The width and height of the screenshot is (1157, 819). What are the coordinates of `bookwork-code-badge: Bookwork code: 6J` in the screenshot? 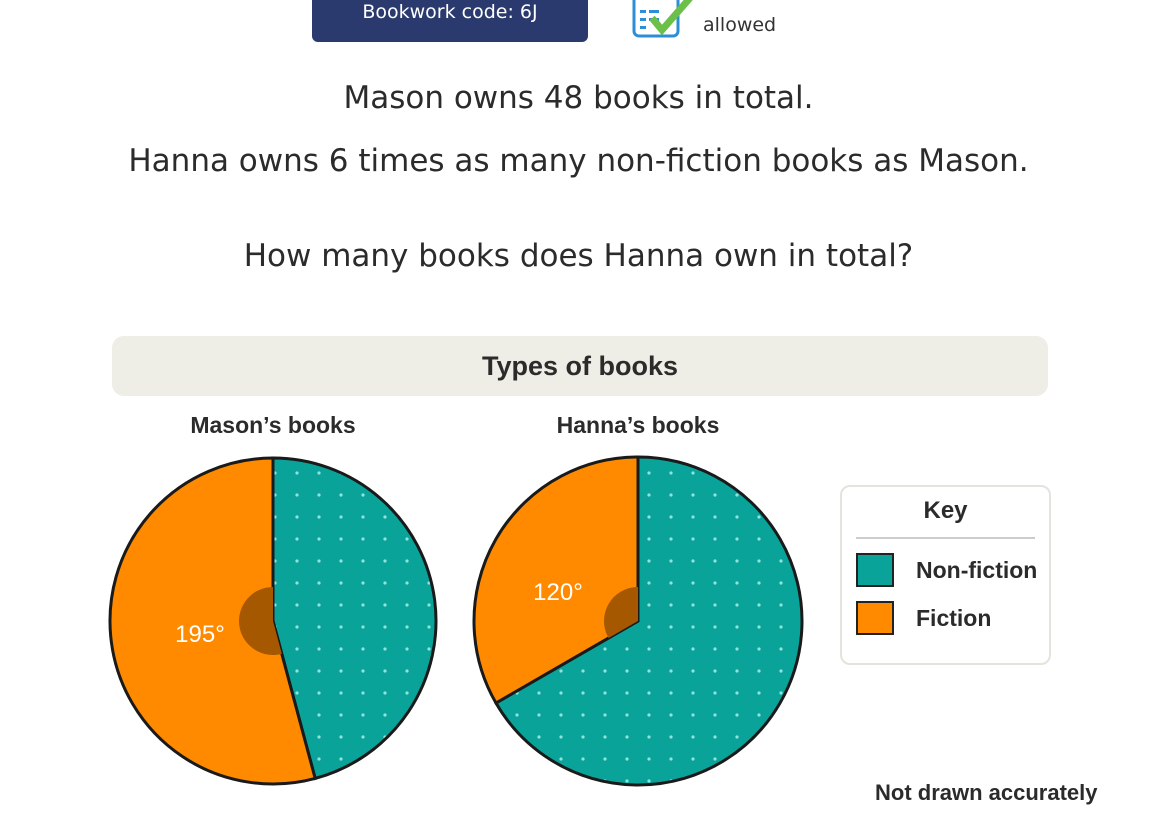 It's located at (450, 21).